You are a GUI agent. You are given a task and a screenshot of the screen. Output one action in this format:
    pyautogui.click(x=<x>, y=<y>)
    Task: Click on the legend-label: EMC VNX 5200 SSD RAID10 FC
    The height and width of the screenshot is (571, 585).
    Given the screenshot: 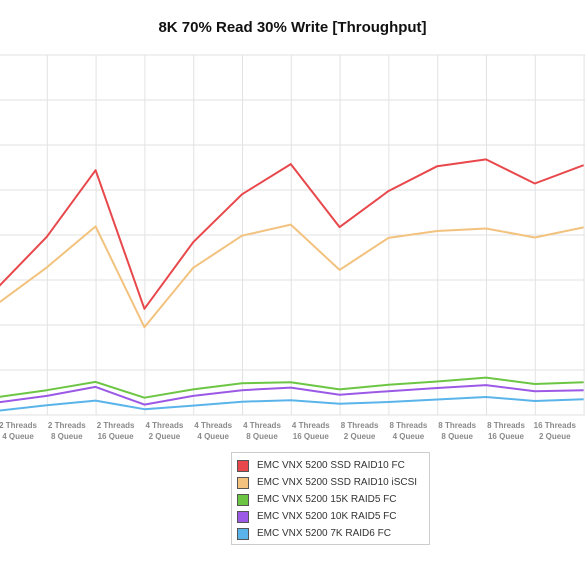 What is the action you would take?
    pyautogui.click(x=331, y=465)
    